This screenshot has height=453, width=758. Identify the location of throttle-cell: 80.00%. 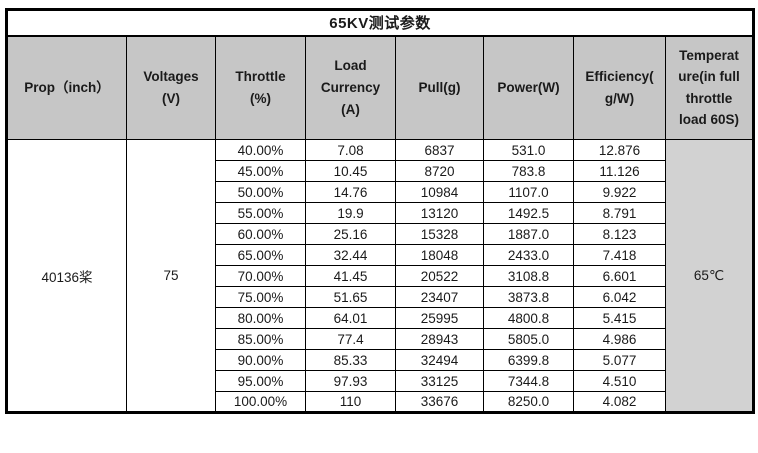
(260, 318).